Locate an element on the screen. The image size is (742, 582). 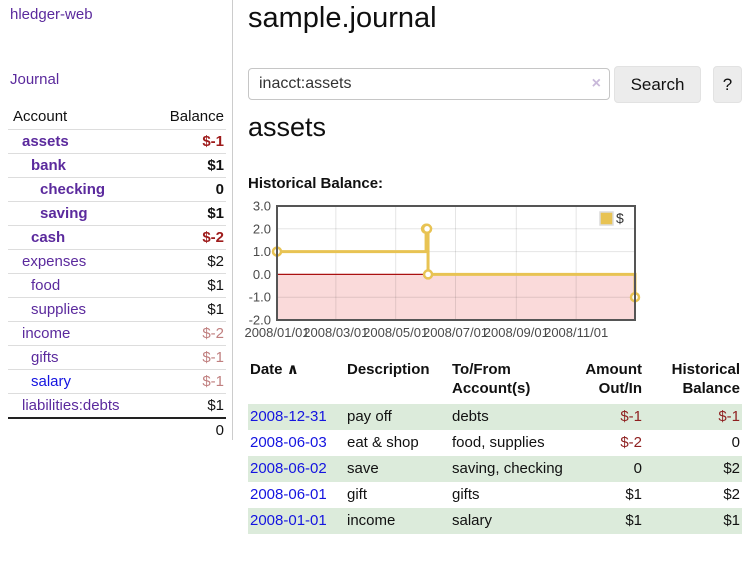
account-link: checking is located at coordinates (73, 189).